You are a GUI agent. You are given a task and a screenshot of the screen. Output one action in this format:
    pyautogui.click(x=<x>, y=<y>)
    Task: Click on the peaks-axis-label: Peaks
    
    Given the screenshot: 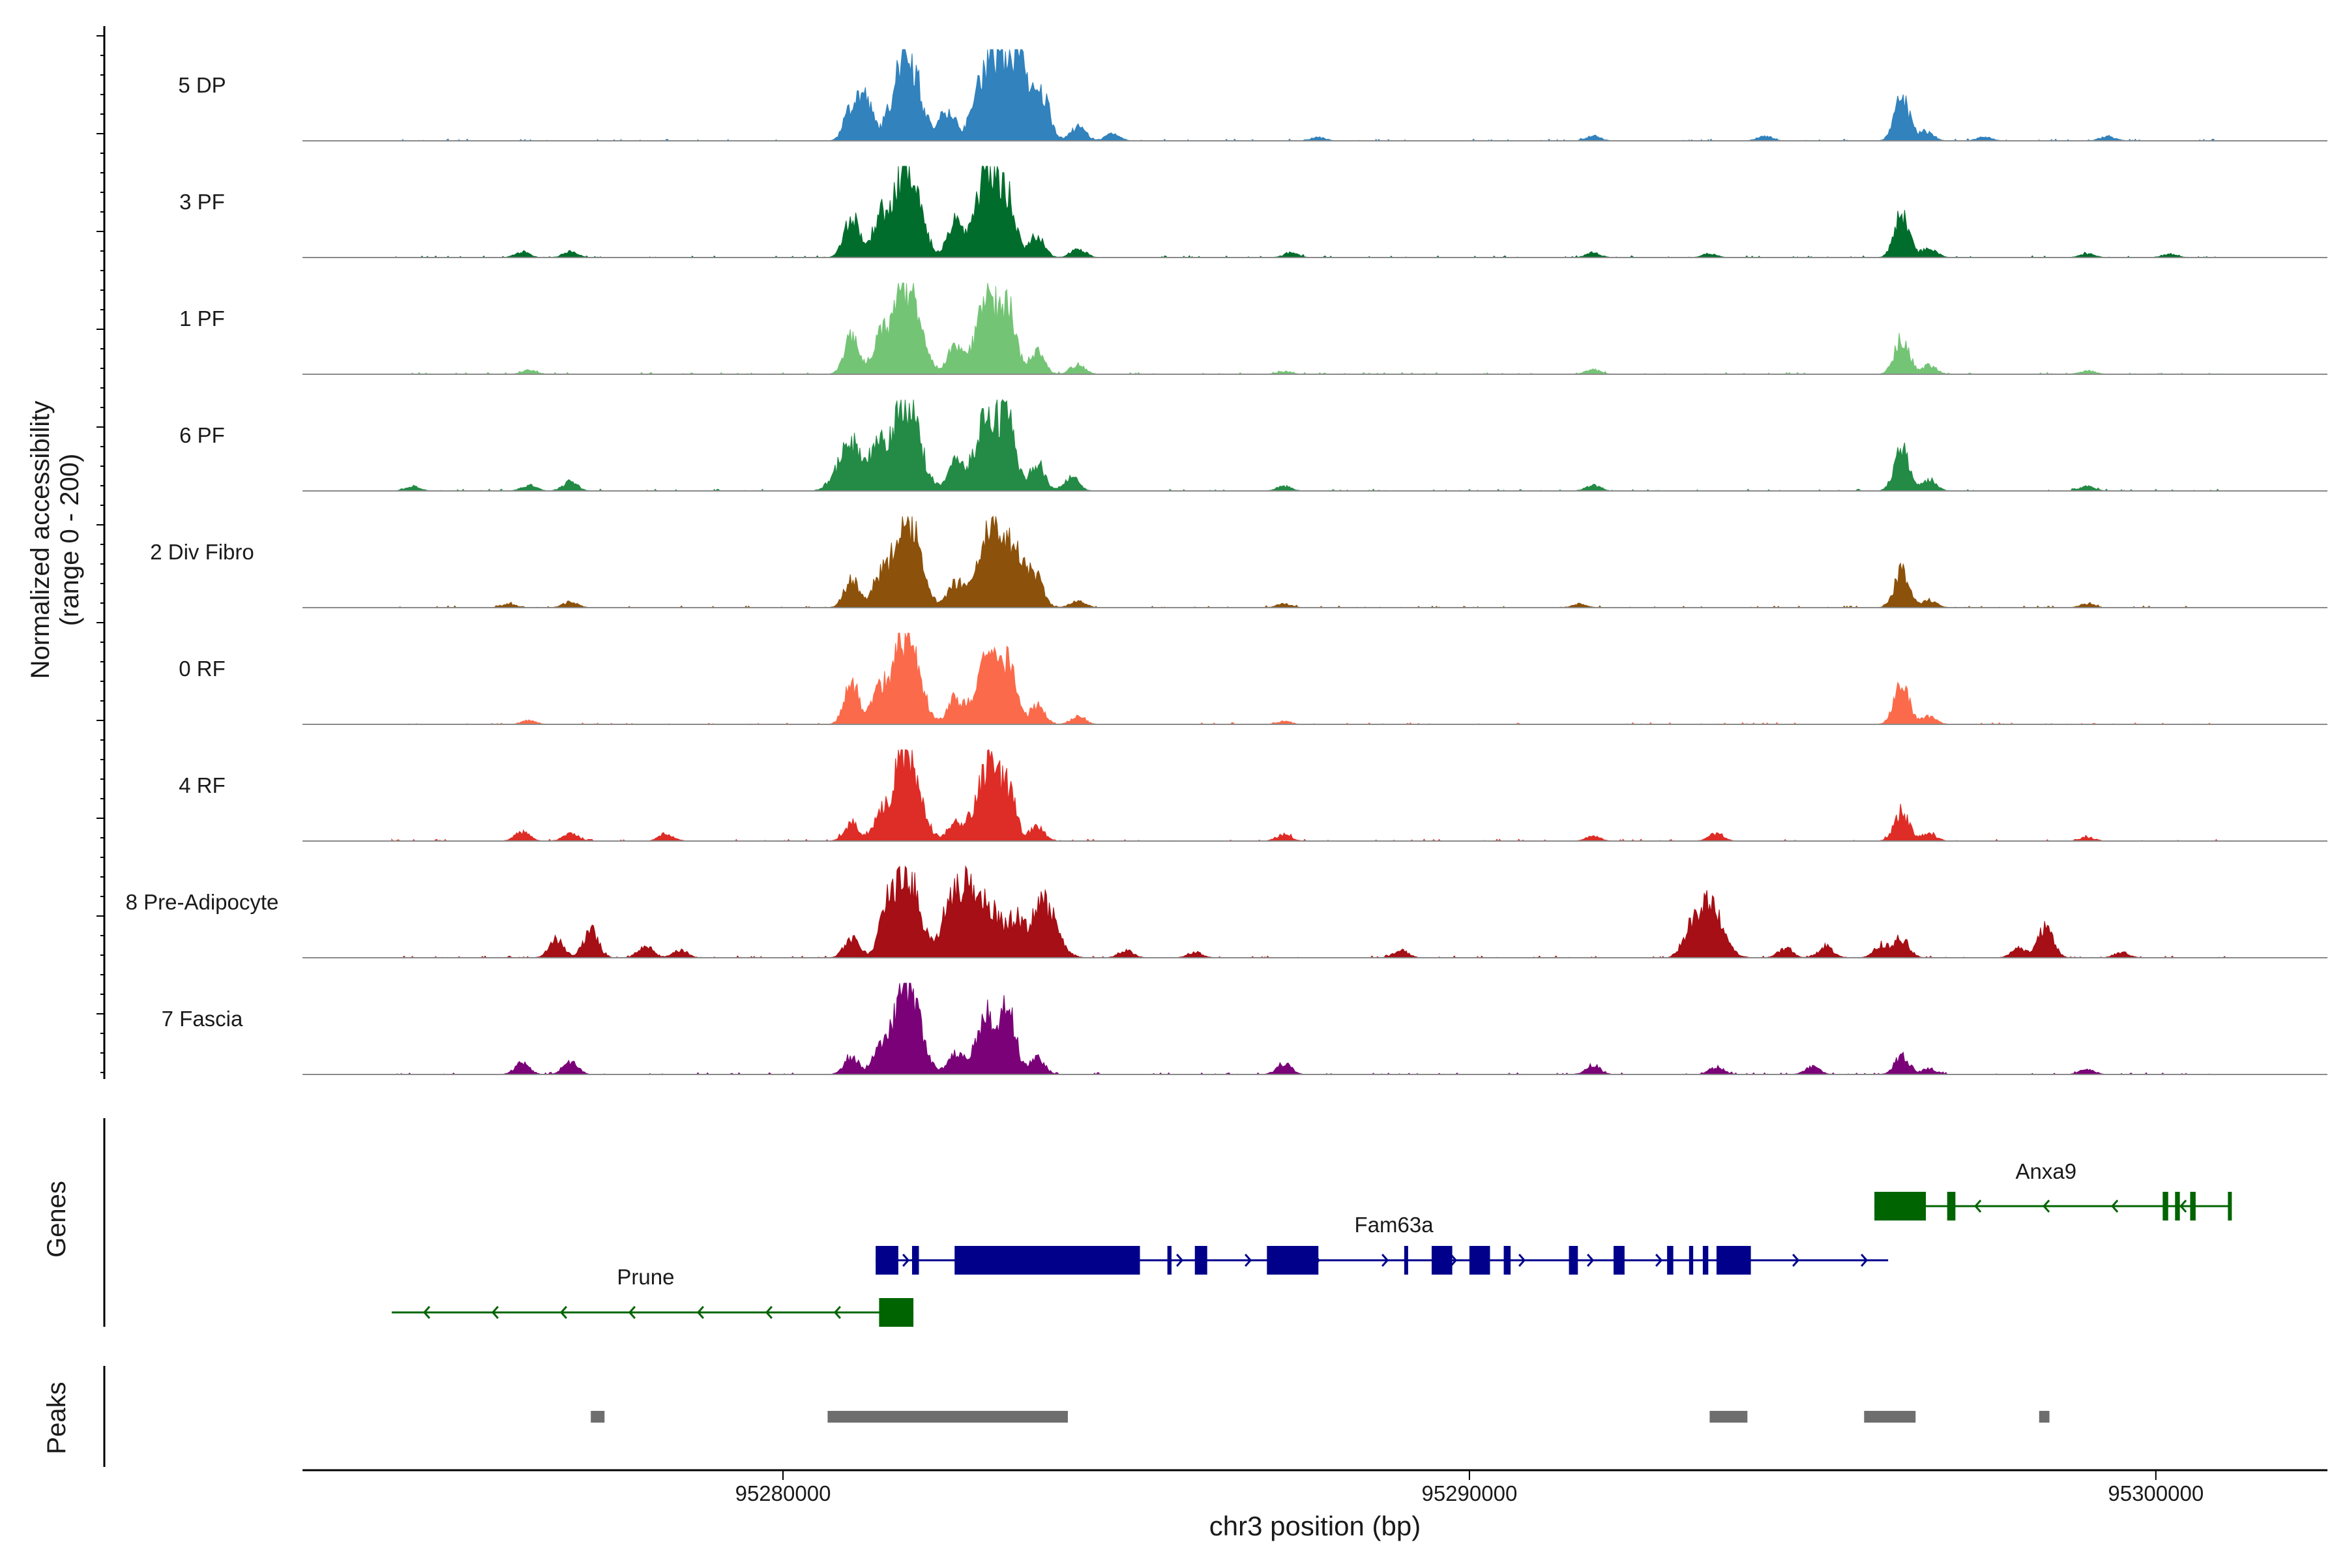 What is the action you would take?
    pyautogui.click(x=57, y=1418)
    